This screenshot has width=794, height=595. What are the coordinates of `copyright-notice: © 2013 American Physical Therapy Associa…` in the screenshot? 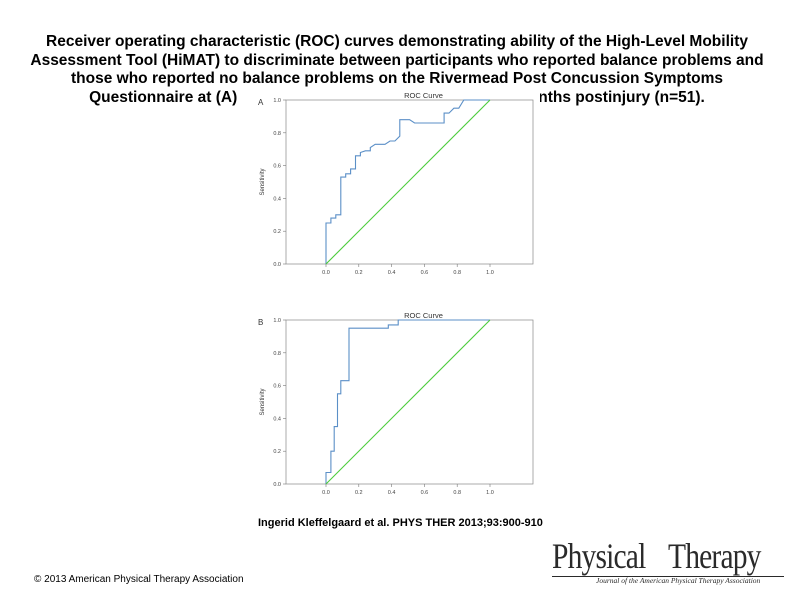 It's located at (139, 579).